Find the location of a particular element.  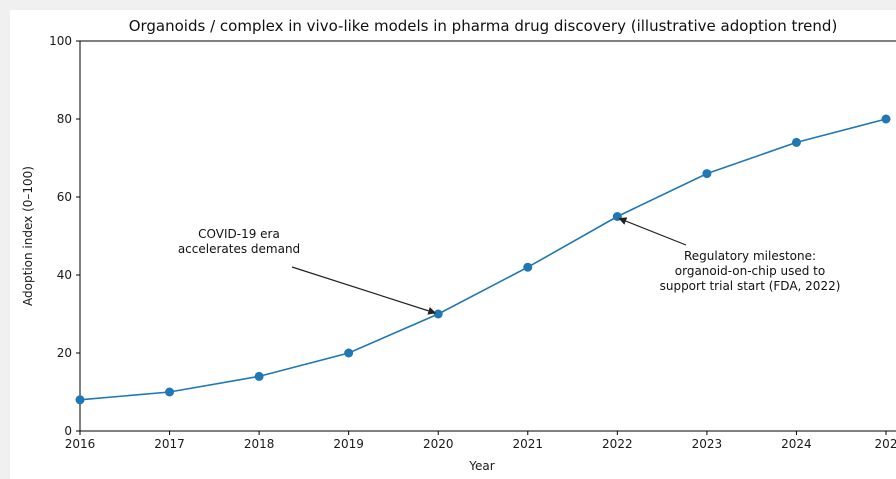

x-tick-label: 2019 is located at coordinates (348, 444).